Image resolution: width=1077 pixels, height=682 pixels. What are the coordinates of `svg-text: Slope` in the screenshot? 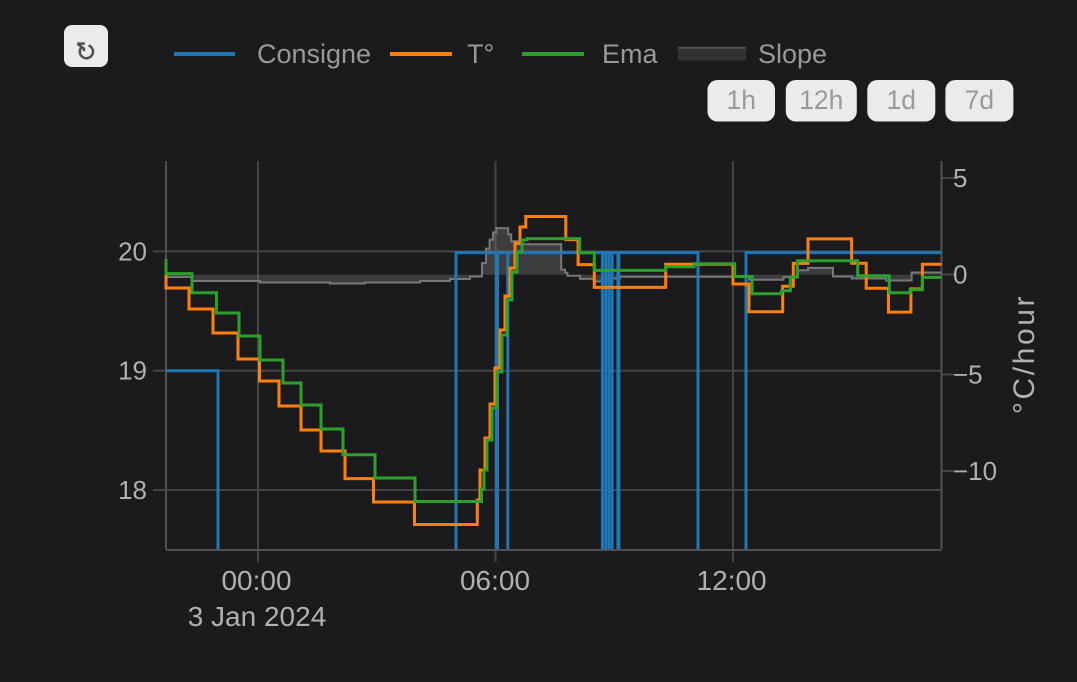 It's located at (792, 54).